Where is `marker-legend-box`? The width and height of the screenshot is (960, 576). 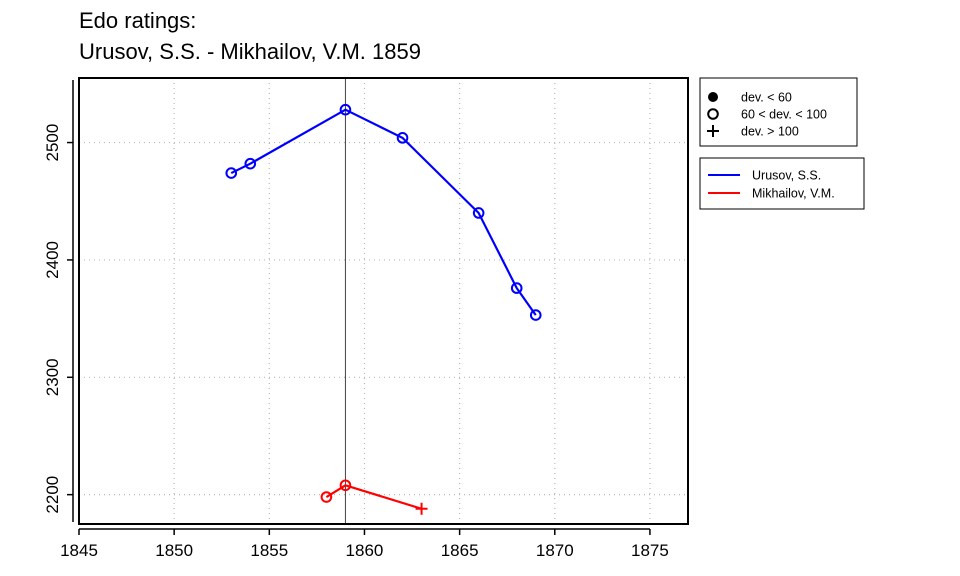
marker-legend-box is located at coordinates (778, 112).